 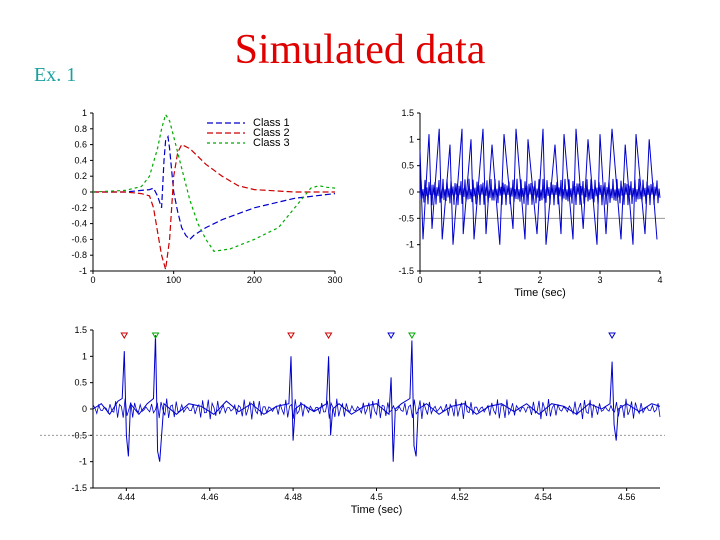 What do you see at coordinates (80, 160) in the screenshot?
I see `y-tick-label: 0.4` at bounding box center [80, 160].